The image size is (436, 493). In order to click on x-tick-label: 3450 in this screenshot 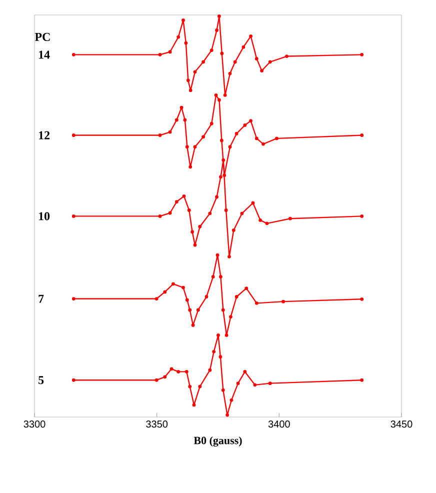, I will do `click(401, 424)`.